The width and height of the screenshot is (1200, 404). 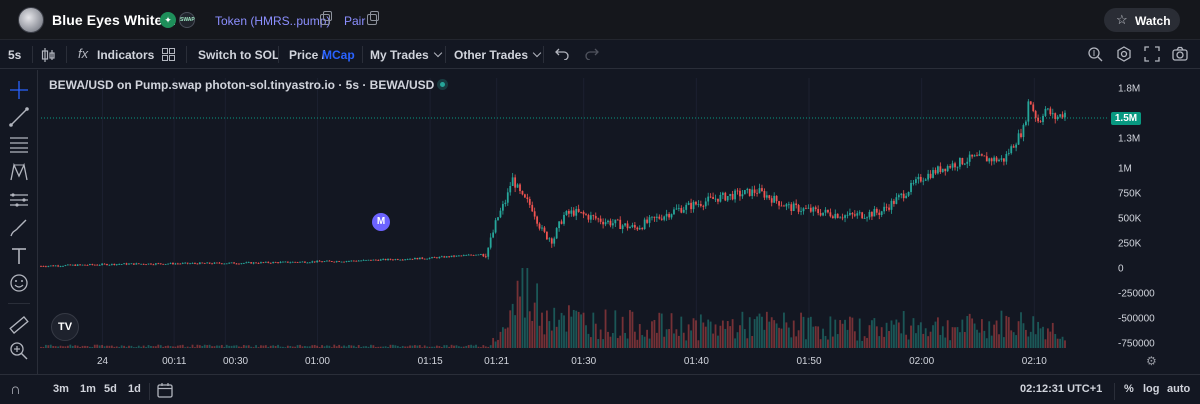 I want to click on my-trades-dropdown: My Trades, so click(x=406, y=55).